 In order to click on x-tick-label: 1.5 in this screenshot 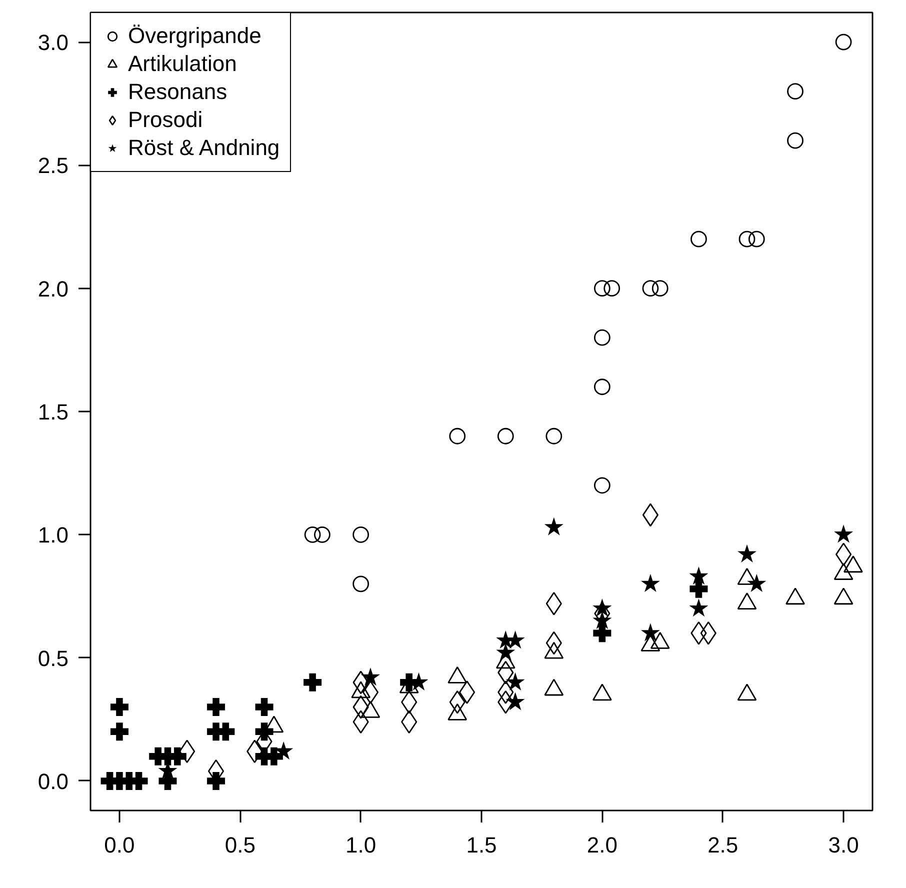, I will do `click(481, 845)`.